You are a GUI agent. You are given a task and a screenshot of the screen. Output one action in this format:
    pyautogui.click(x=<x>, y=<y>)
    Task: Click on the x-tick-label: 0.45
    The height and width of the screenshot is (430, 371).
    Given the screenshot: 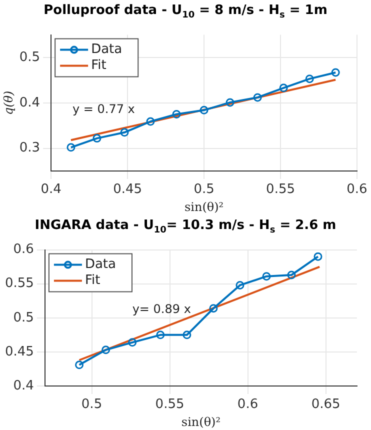 What is the action you would take?
    pyautogui.click(x=127, y=190)
    